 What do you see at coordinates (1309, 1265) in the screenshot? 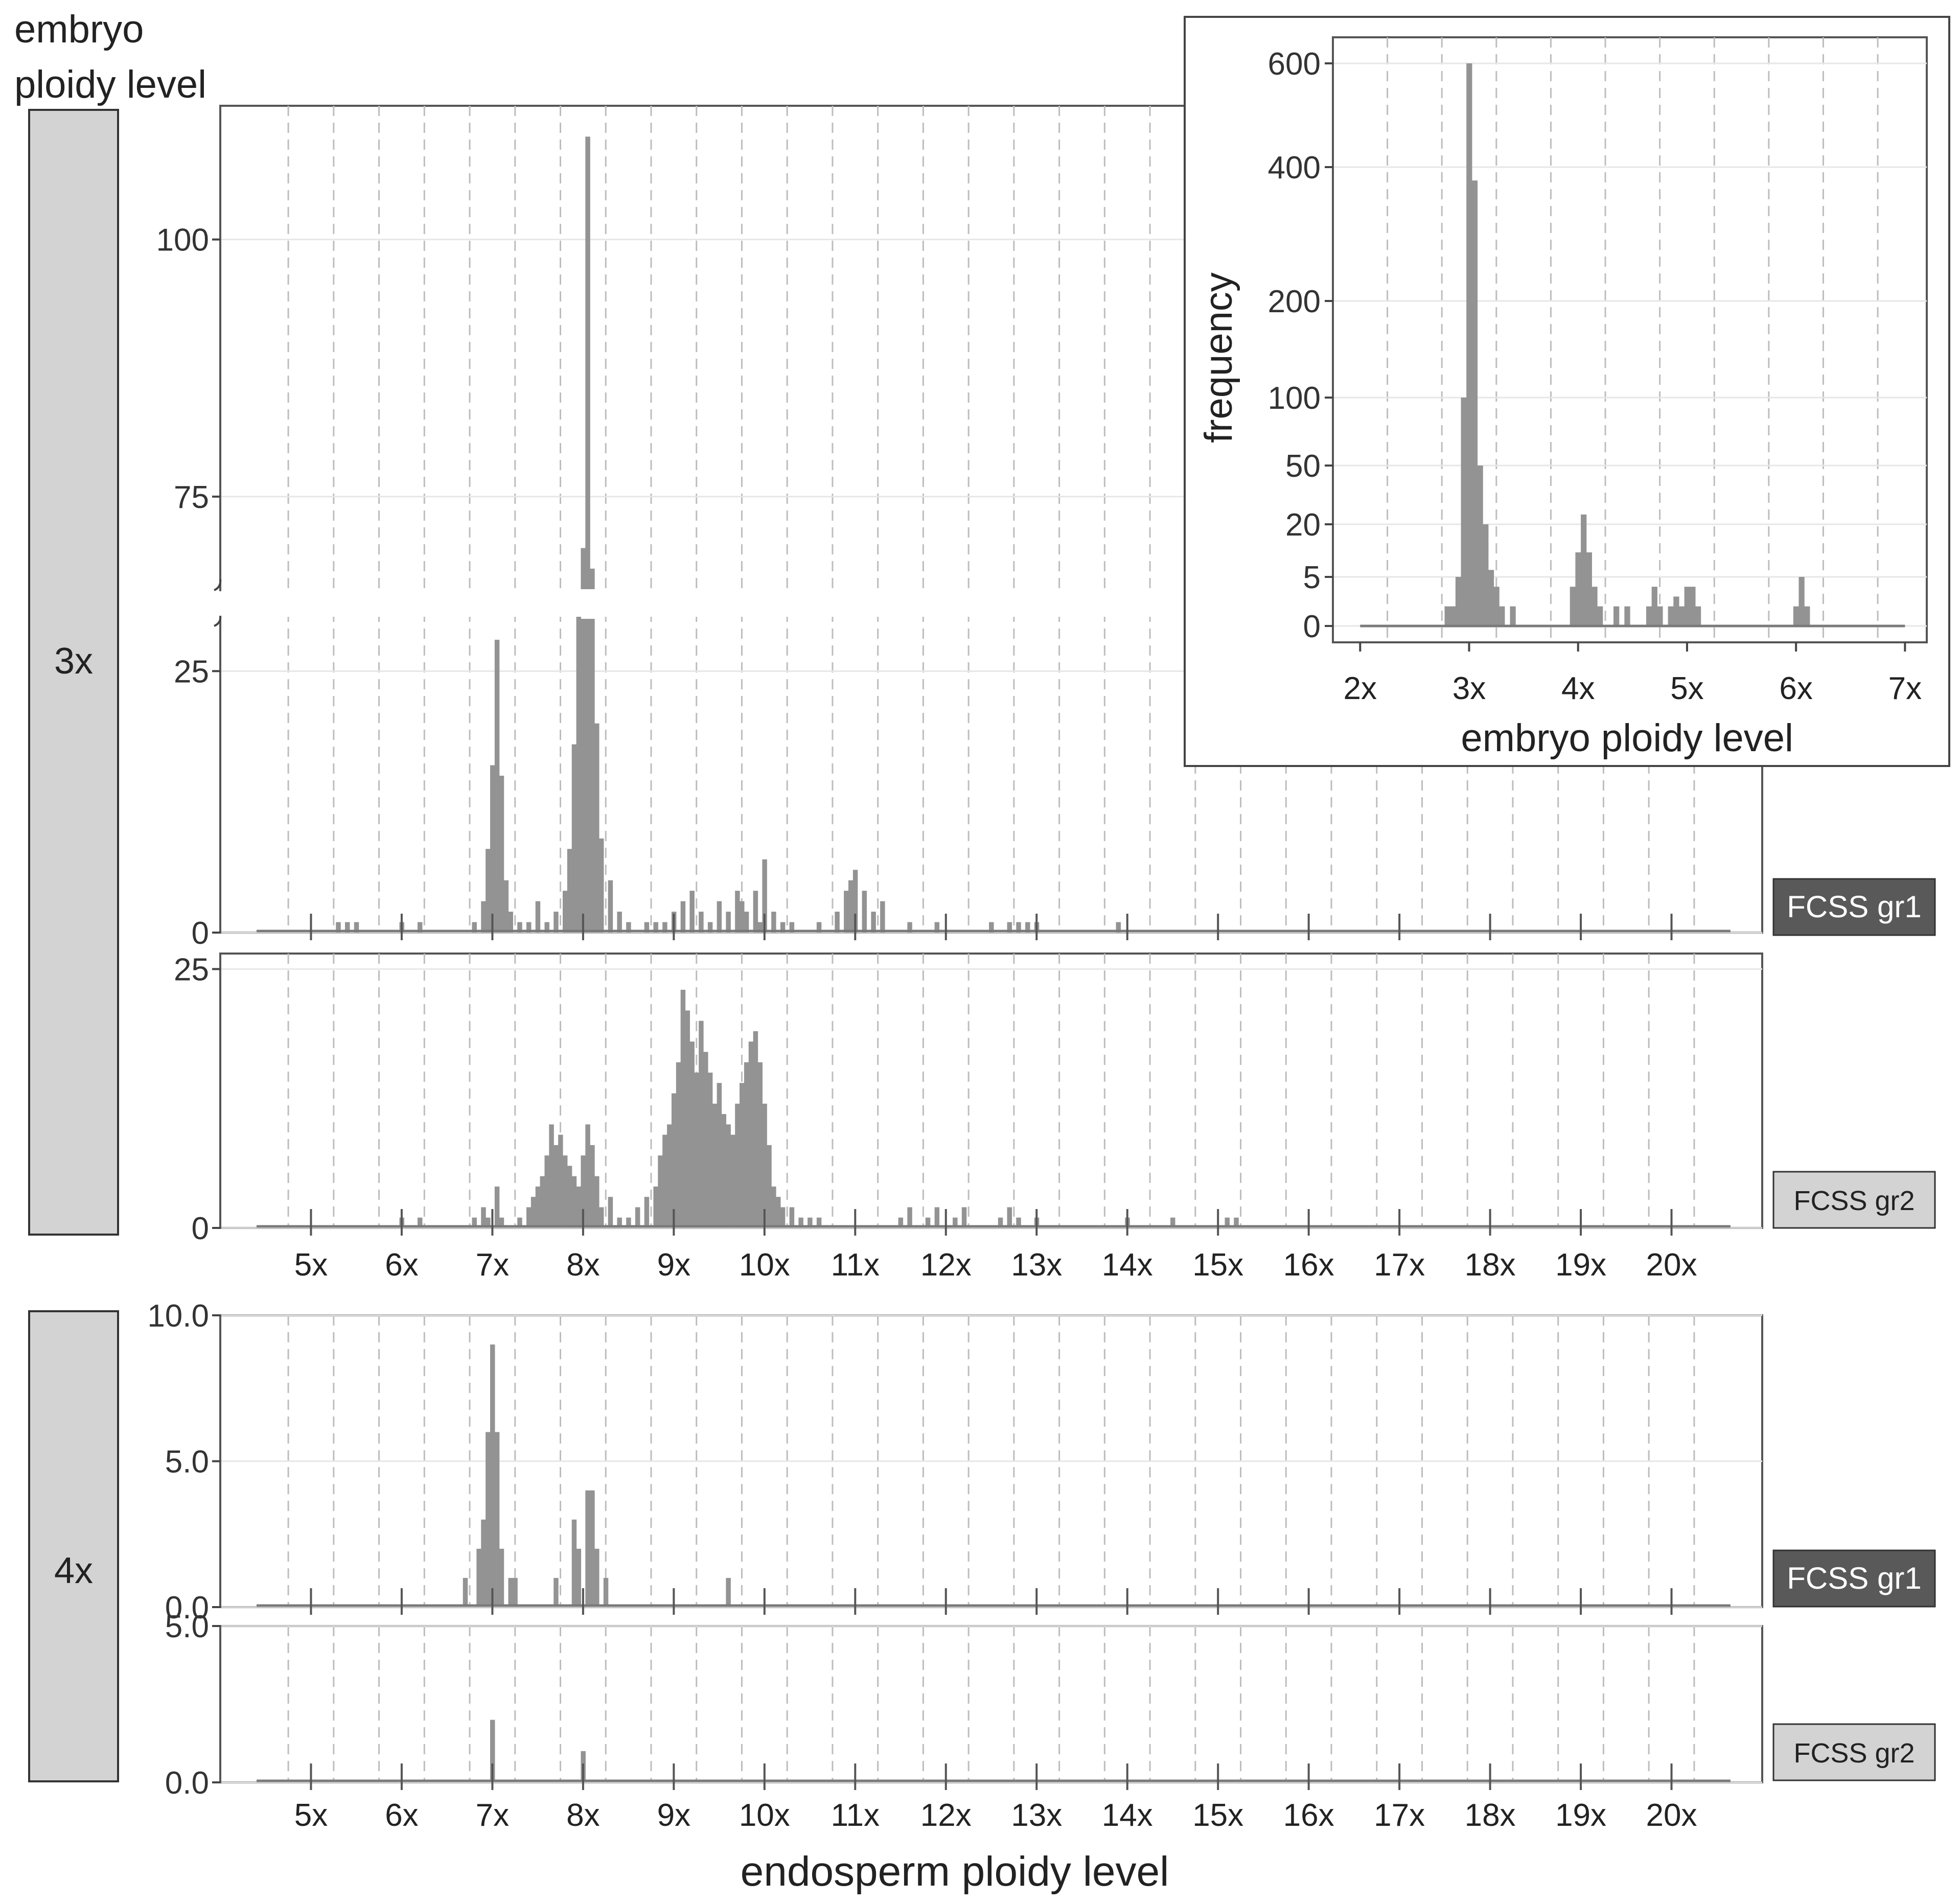
I see `x-tick-label: 16x` at bounding box center [1309, 1265].